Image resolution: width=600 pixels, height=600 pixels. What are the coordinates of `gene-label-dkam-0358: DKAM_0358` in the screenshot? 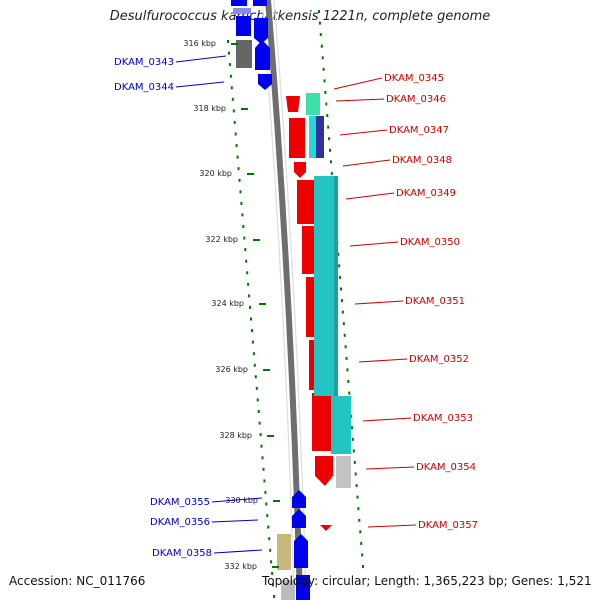 It's located at (182, 553).